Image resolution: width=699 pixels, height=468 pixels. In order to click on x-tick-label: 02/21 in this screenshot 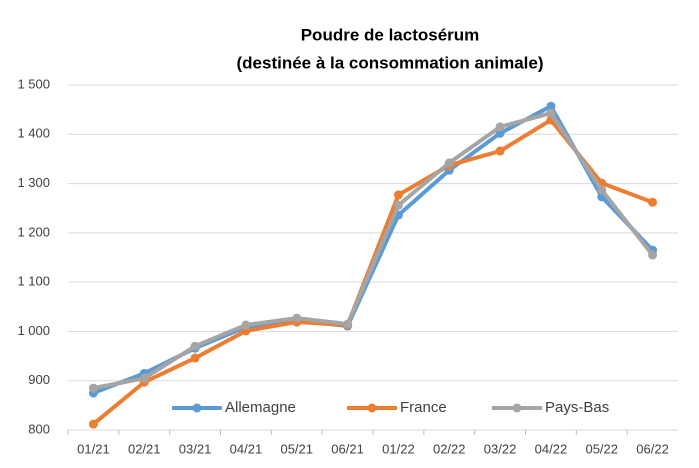, I will do `click(144, 448)`.